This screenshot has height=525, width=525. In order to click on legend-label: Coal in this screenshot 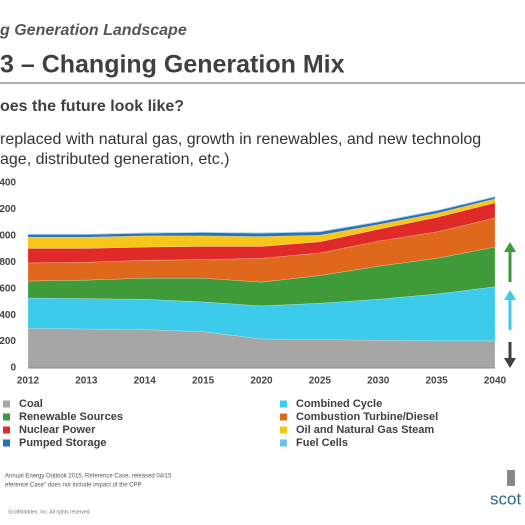, I will do `click(31, 404)`.